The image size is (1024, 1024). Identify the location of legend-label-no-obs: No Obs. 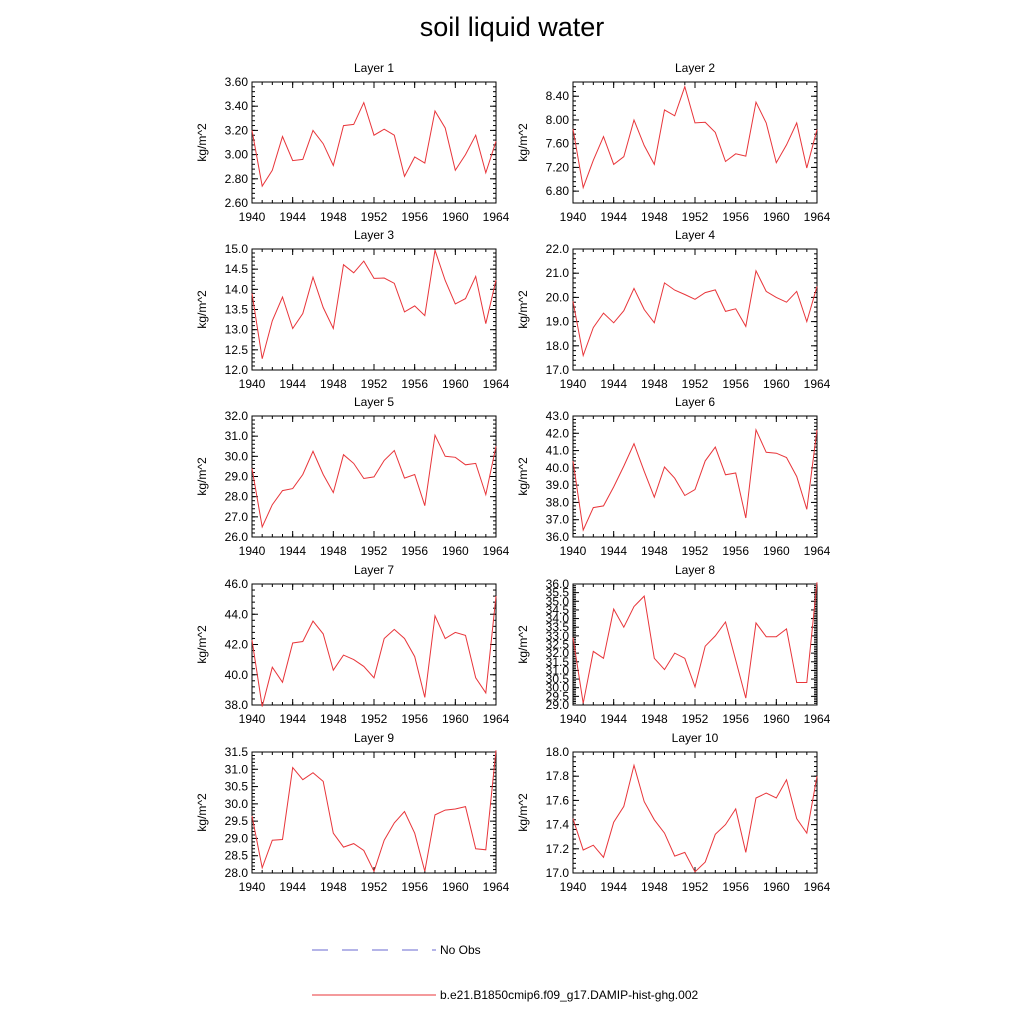
(460, 950).